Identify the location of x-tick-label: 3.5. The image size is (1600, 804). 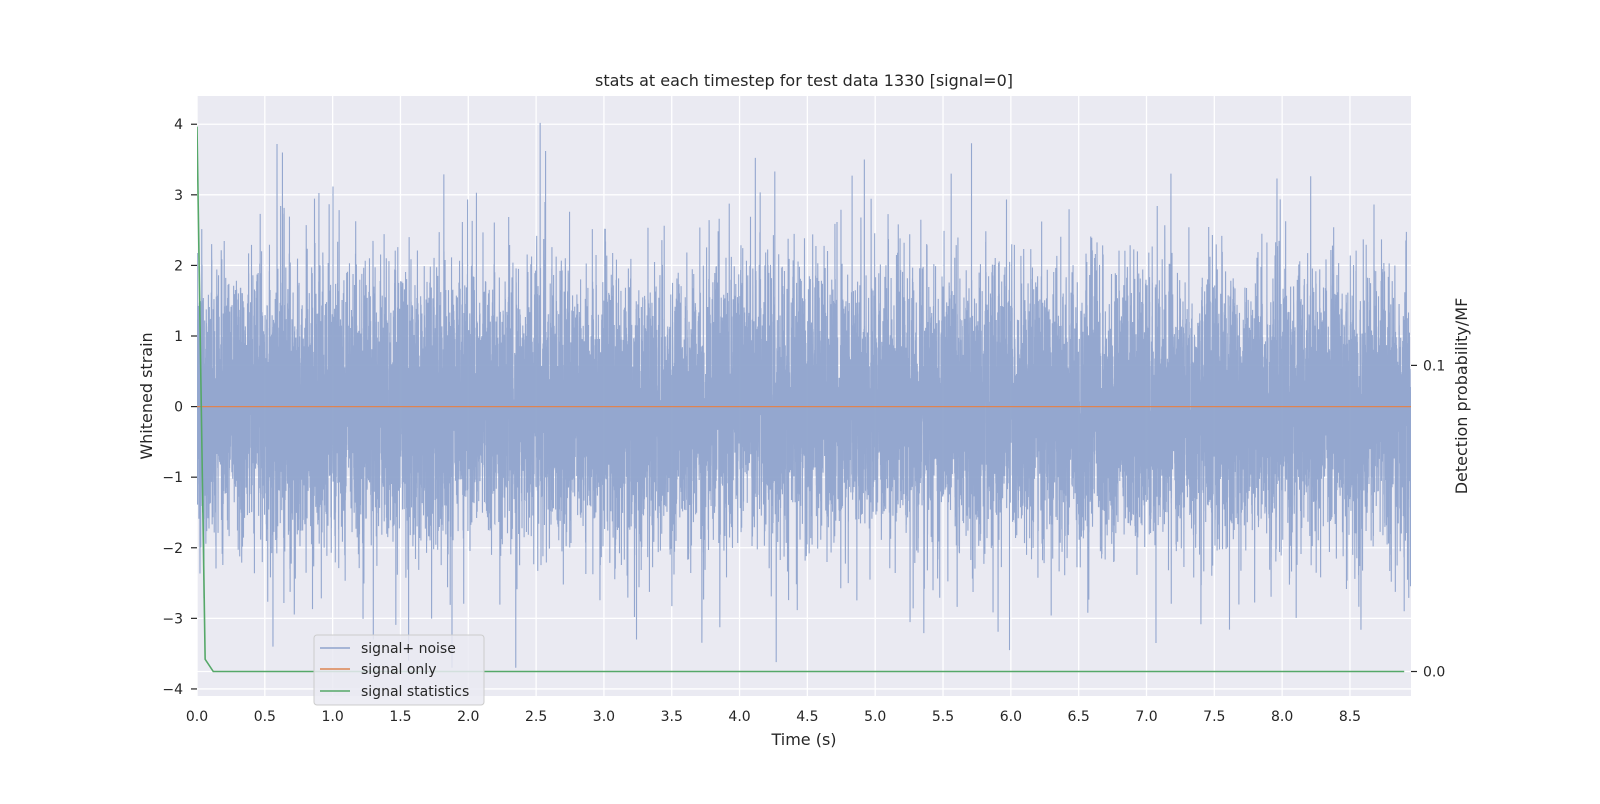
(672, 717).